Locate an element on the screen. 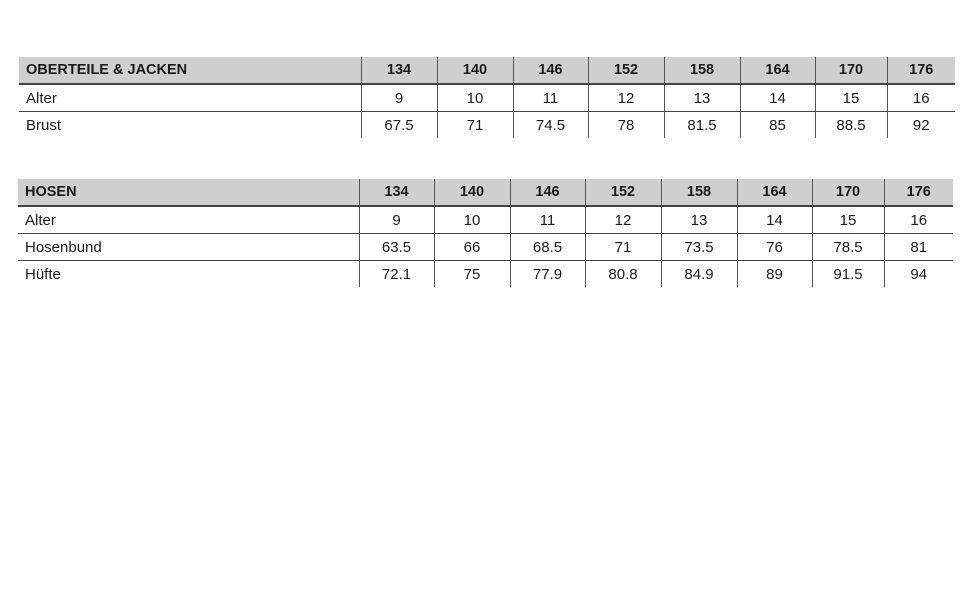 This screenshot has width=970, height=600. table-cell: 89 is located at coordinates (774, 273).